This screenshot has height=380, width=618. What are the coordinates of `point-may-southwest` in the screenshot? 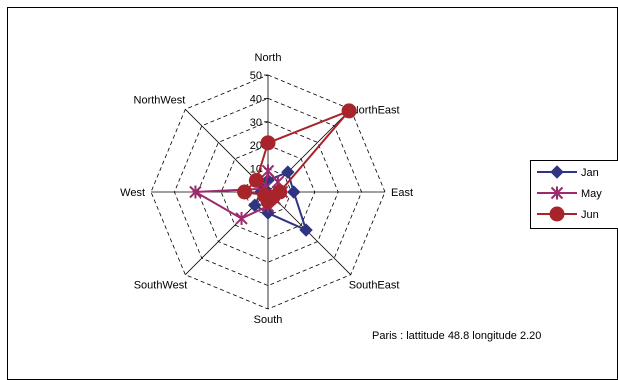 It's located at (241, 218).